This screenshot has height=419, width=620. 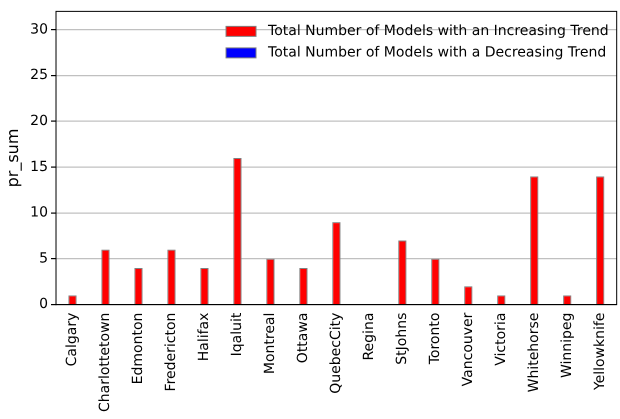 What do you see at coordinates (368, 336) in the screenshot?
I see `x-tick-label: Regina` at bounding box center [368, 336].